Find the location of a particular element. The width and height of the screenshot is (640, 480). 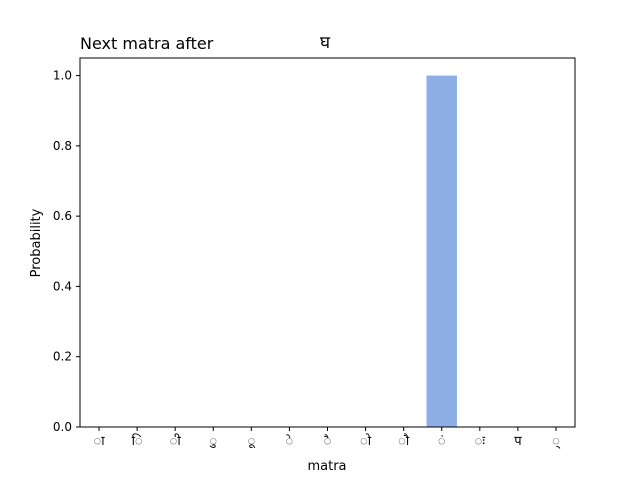

y-tick-label: 0.2 is located at coordinates (62, 357).